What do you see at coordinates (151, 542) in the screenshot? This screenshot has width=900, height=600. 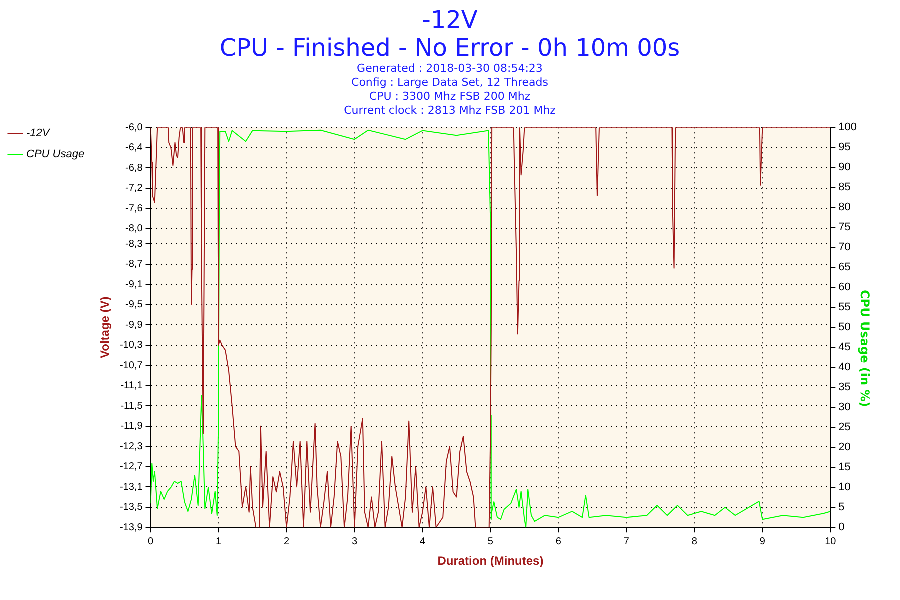 I see `x-tick-label: 0` at bounding box center [151, 542].